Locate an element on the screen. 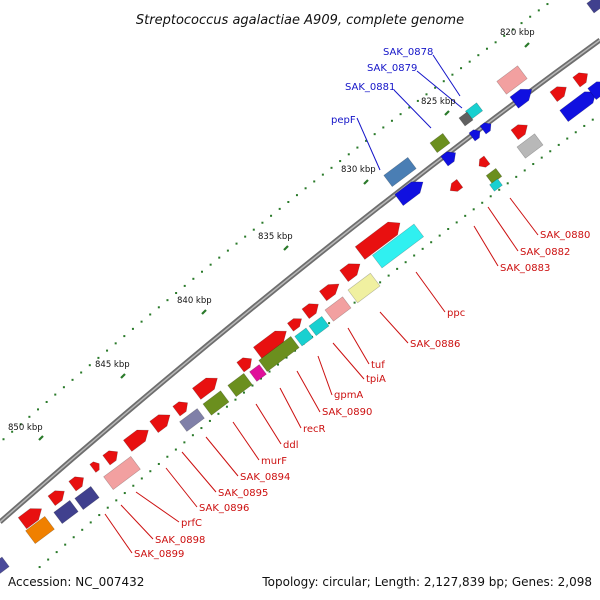  gene-label: tuf is located at coordinates (378, 365).